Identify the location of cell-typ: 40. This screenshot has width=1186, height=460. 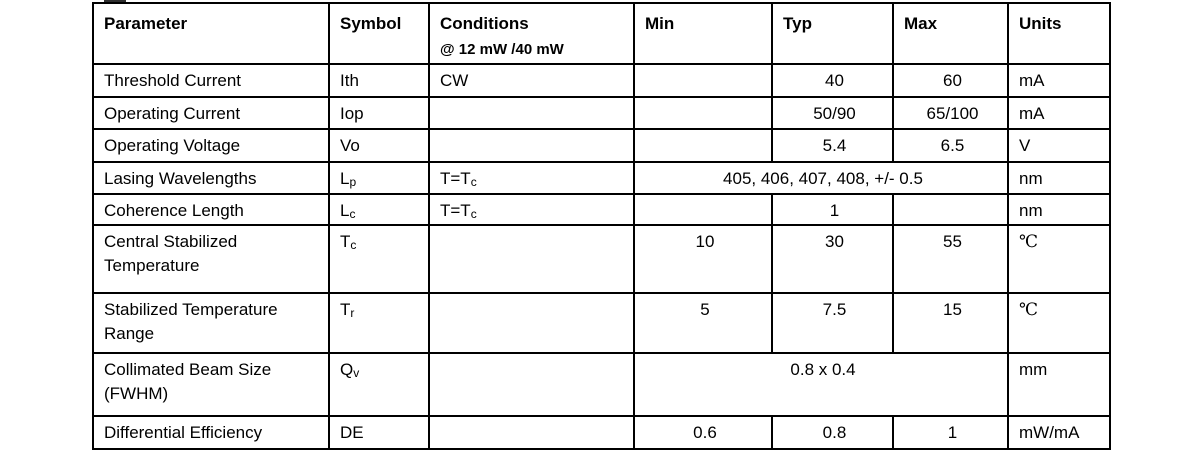
(832, 80).